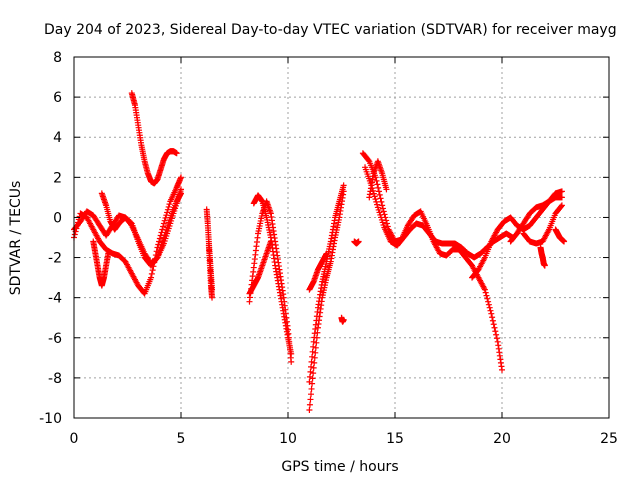 The image size is (640, 480). What do you see at coordinates (55, 379) in the screenshot?
I see `y-tick-label: -8` at bounding box center [55, 379].